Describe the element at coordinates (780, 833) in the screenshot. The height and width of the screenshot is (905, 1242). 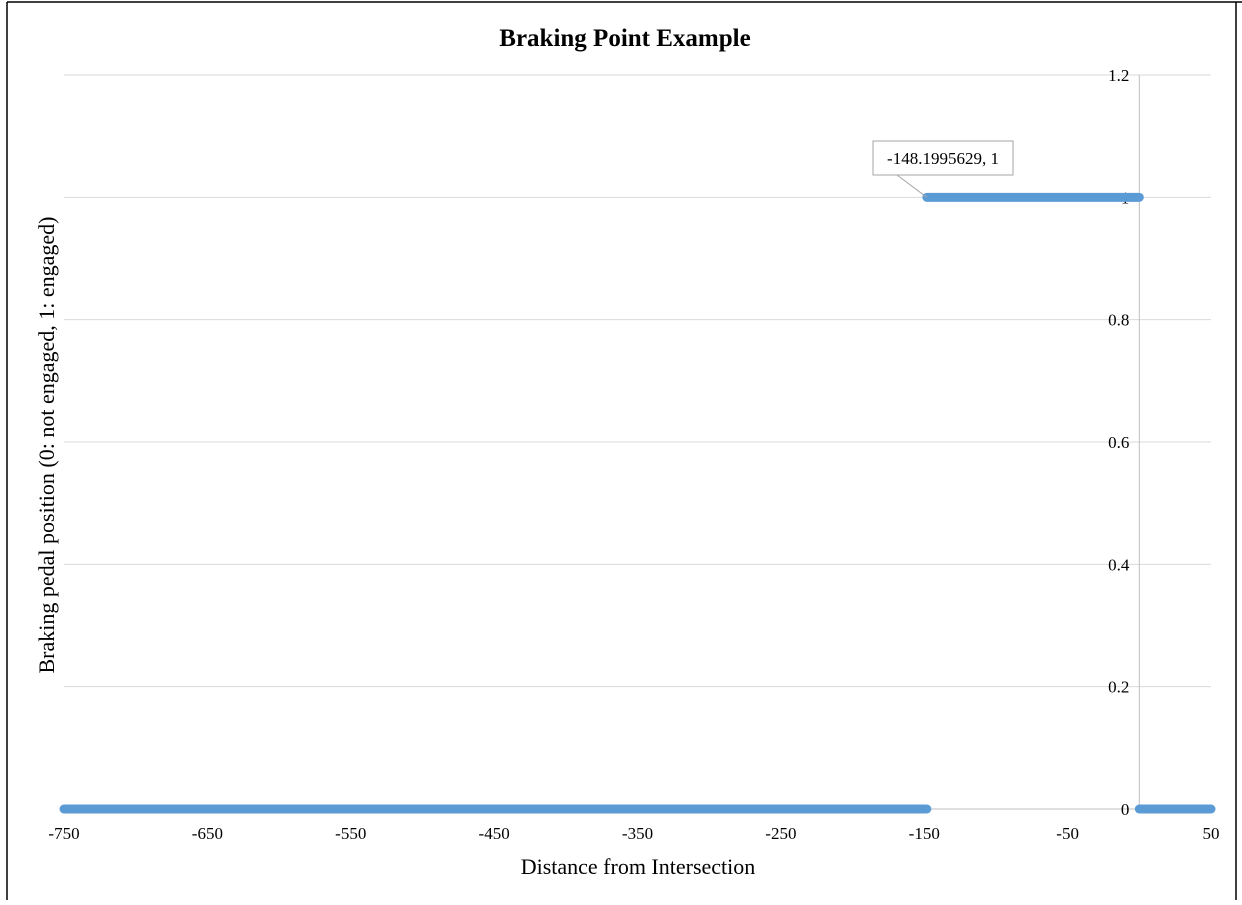
I see `x-tick-label: -250` at that location.